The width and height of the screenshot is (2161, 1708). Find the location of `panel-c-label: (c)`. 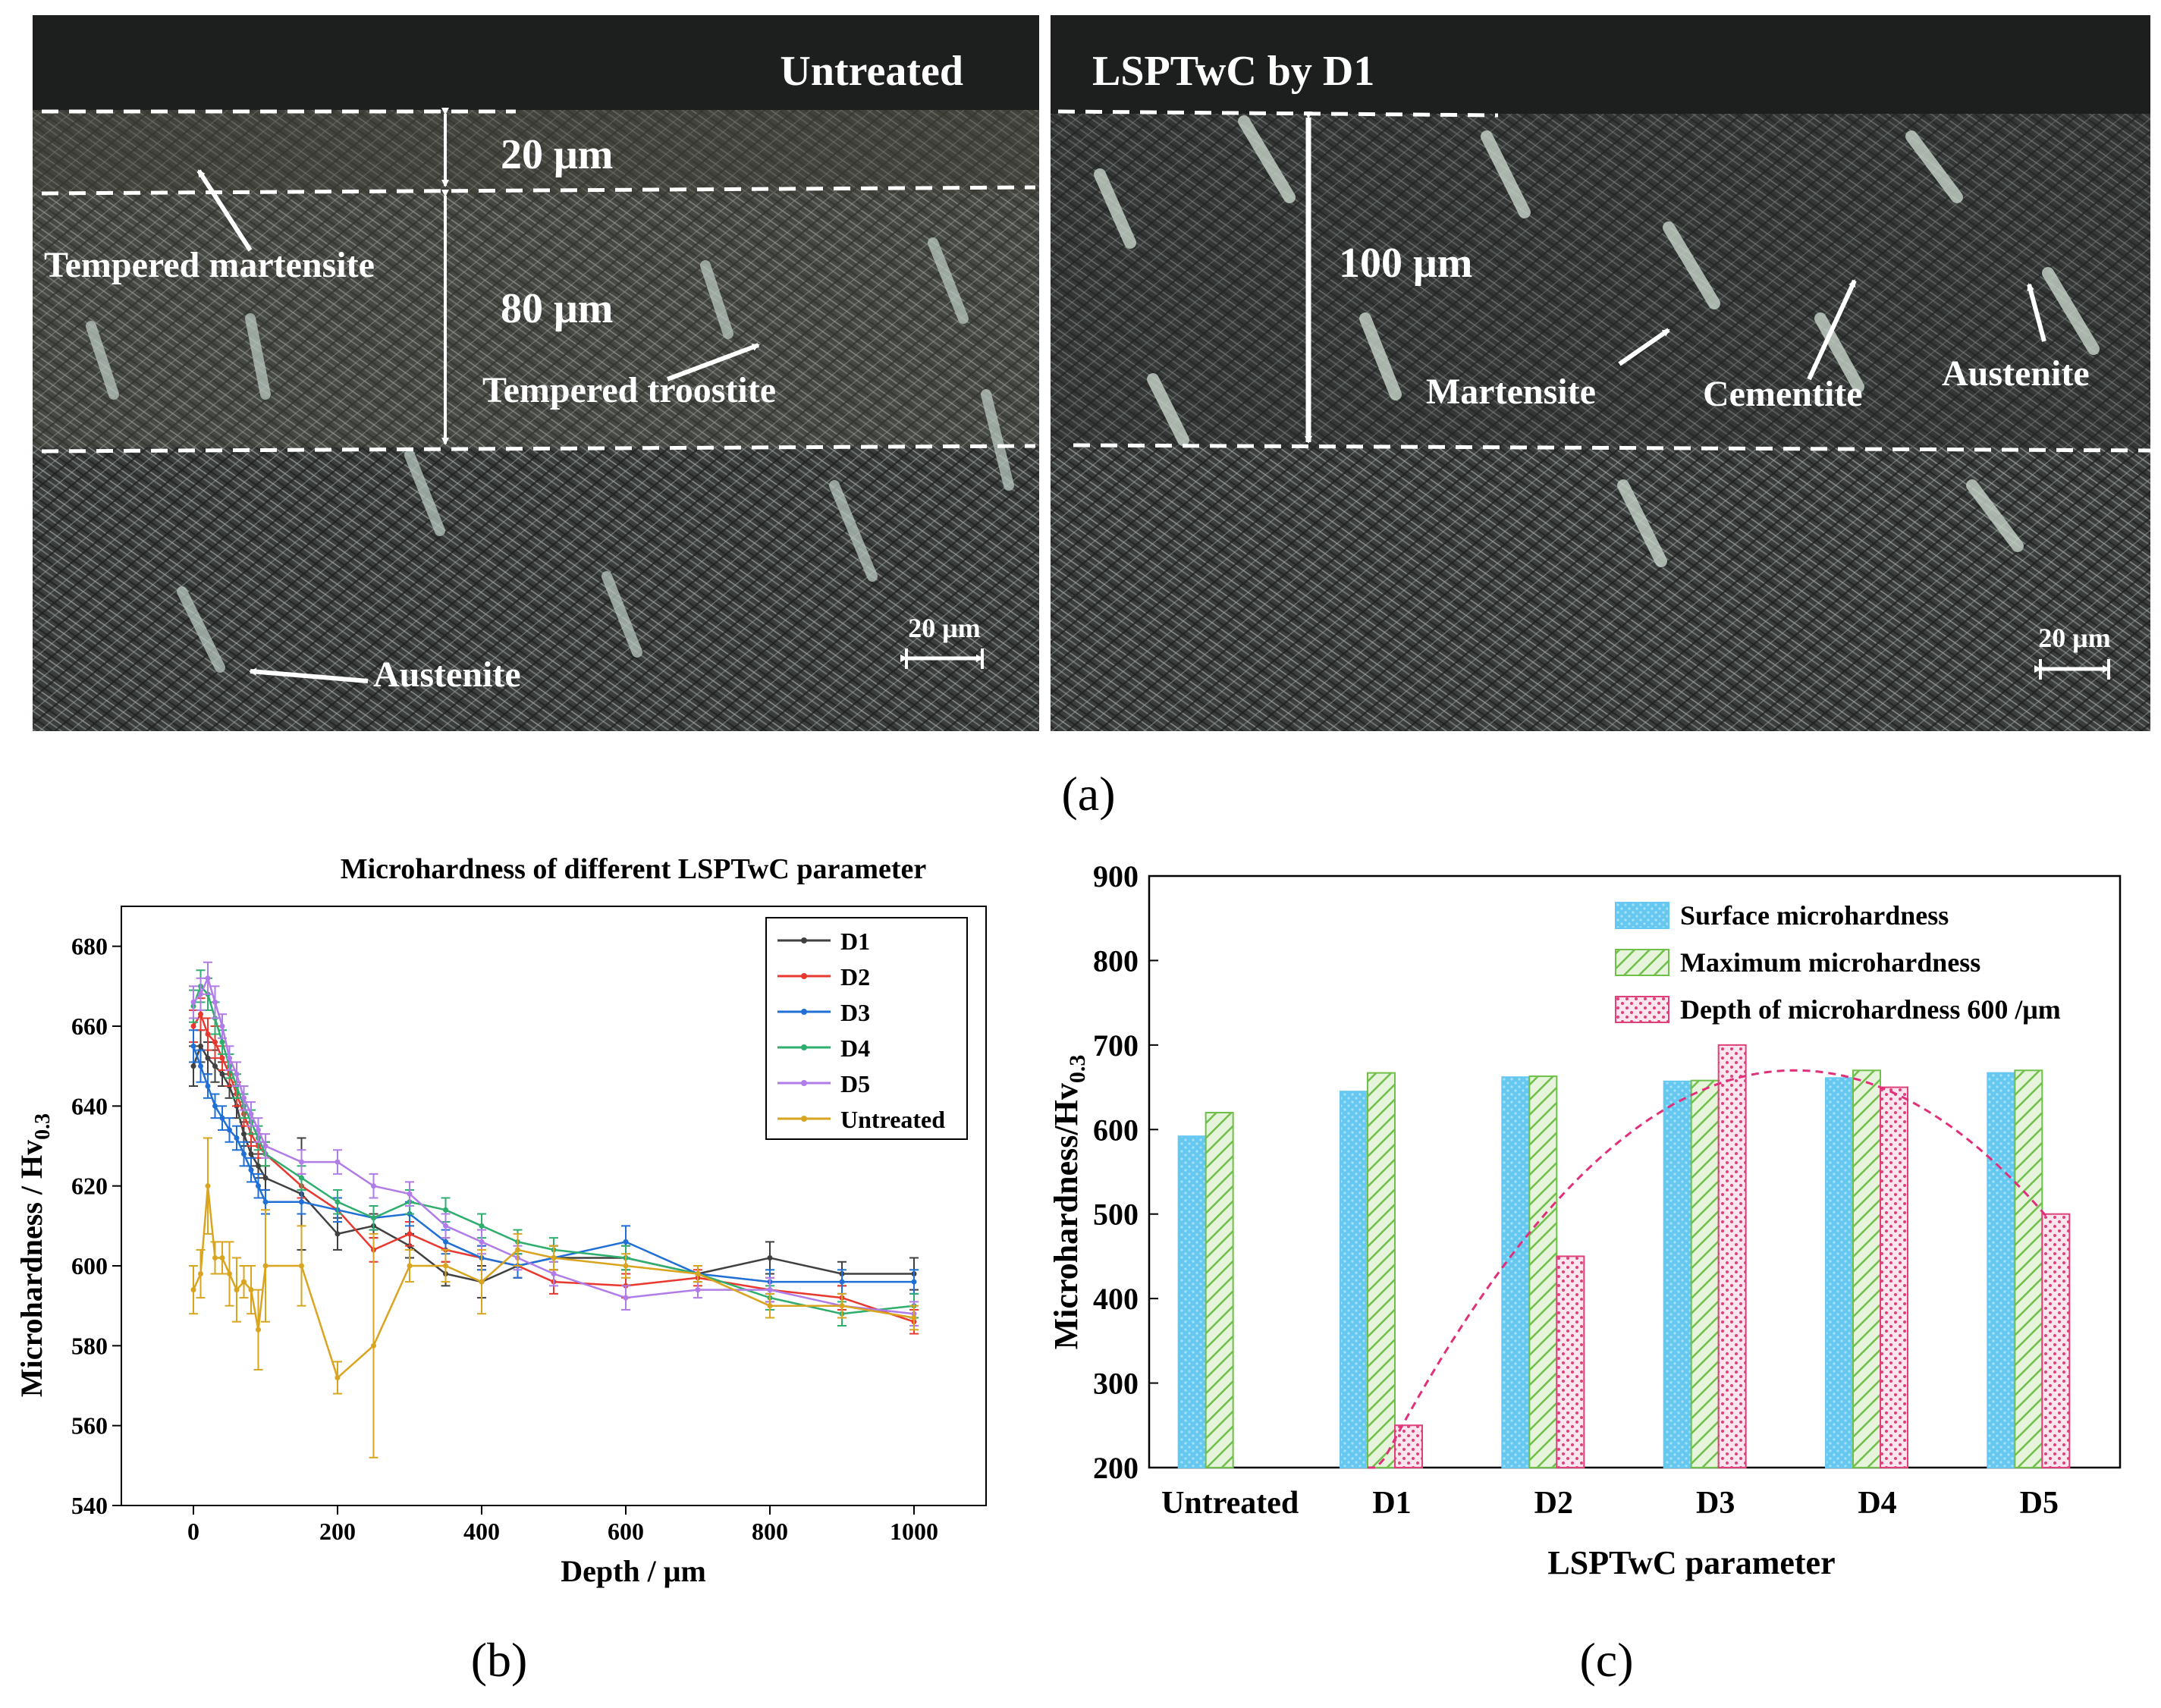

panel-c-label: (c) is located at coordinates (1606, 1660).